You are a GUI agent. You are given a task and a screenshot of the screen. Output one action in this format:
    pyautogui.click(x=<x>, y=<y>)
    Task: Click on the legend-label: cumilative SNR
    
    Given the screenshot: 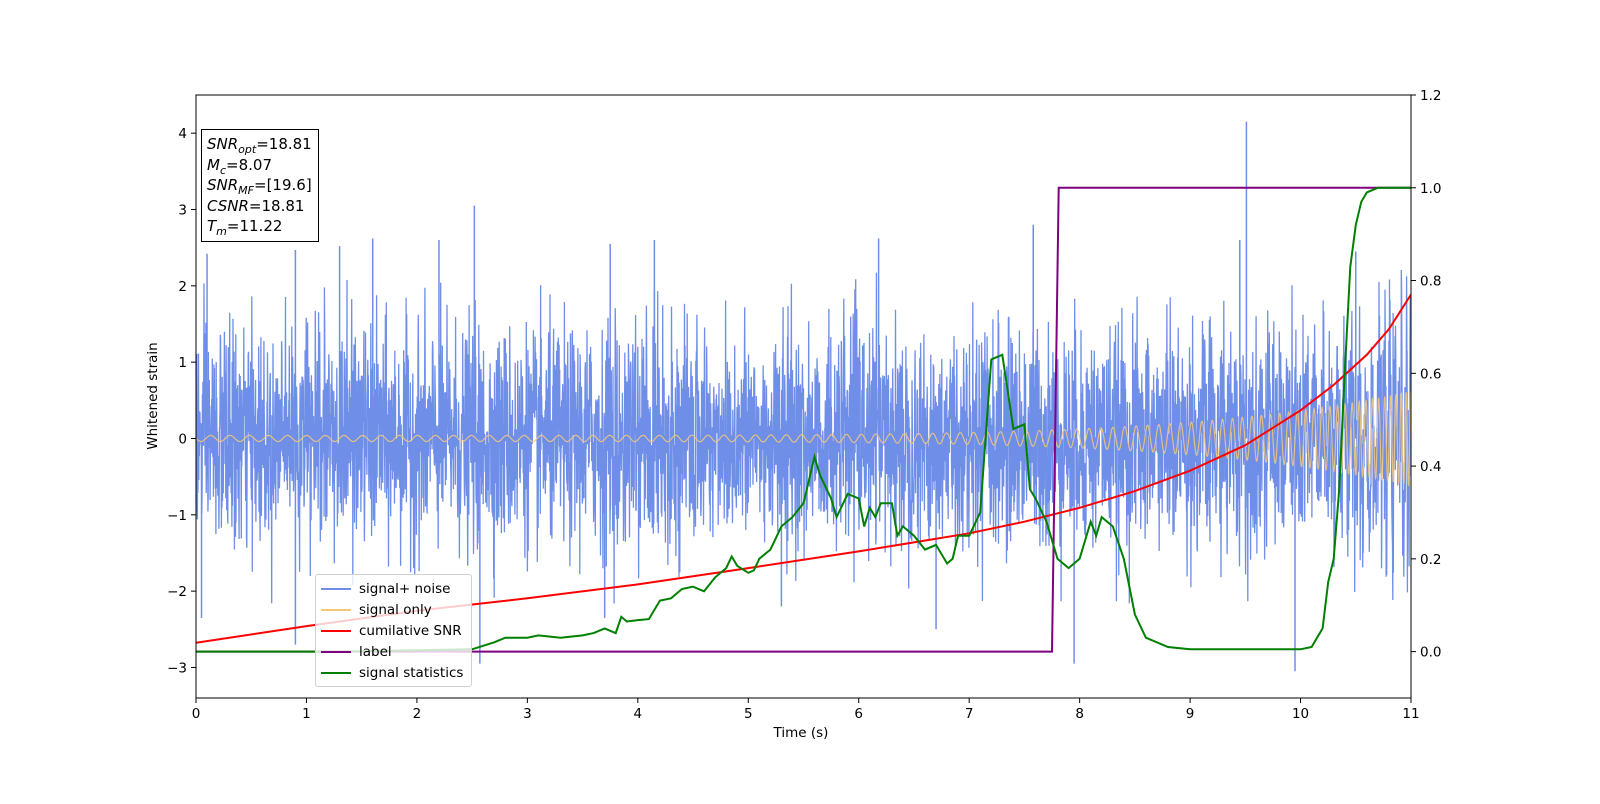 What is the action you would take?
    pyautogui.click(x=410, y=630)
    